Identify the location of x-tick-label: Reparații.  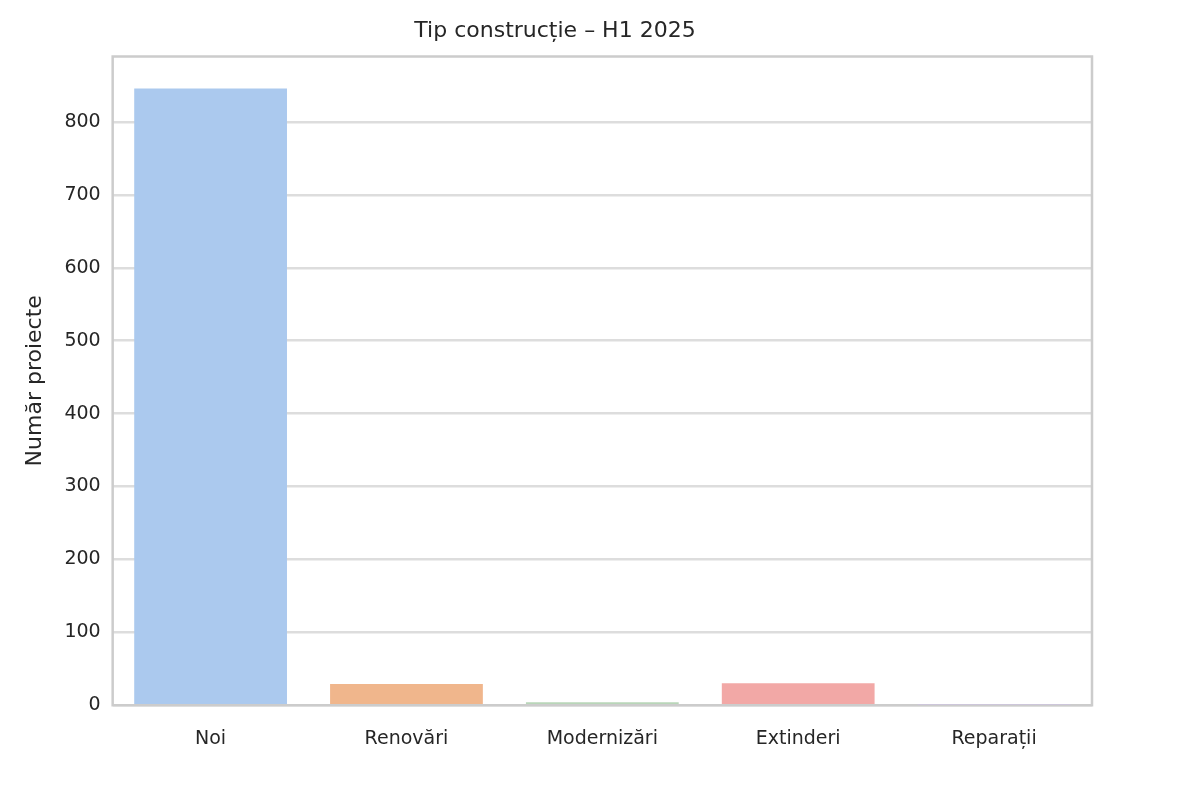
(994, 737).